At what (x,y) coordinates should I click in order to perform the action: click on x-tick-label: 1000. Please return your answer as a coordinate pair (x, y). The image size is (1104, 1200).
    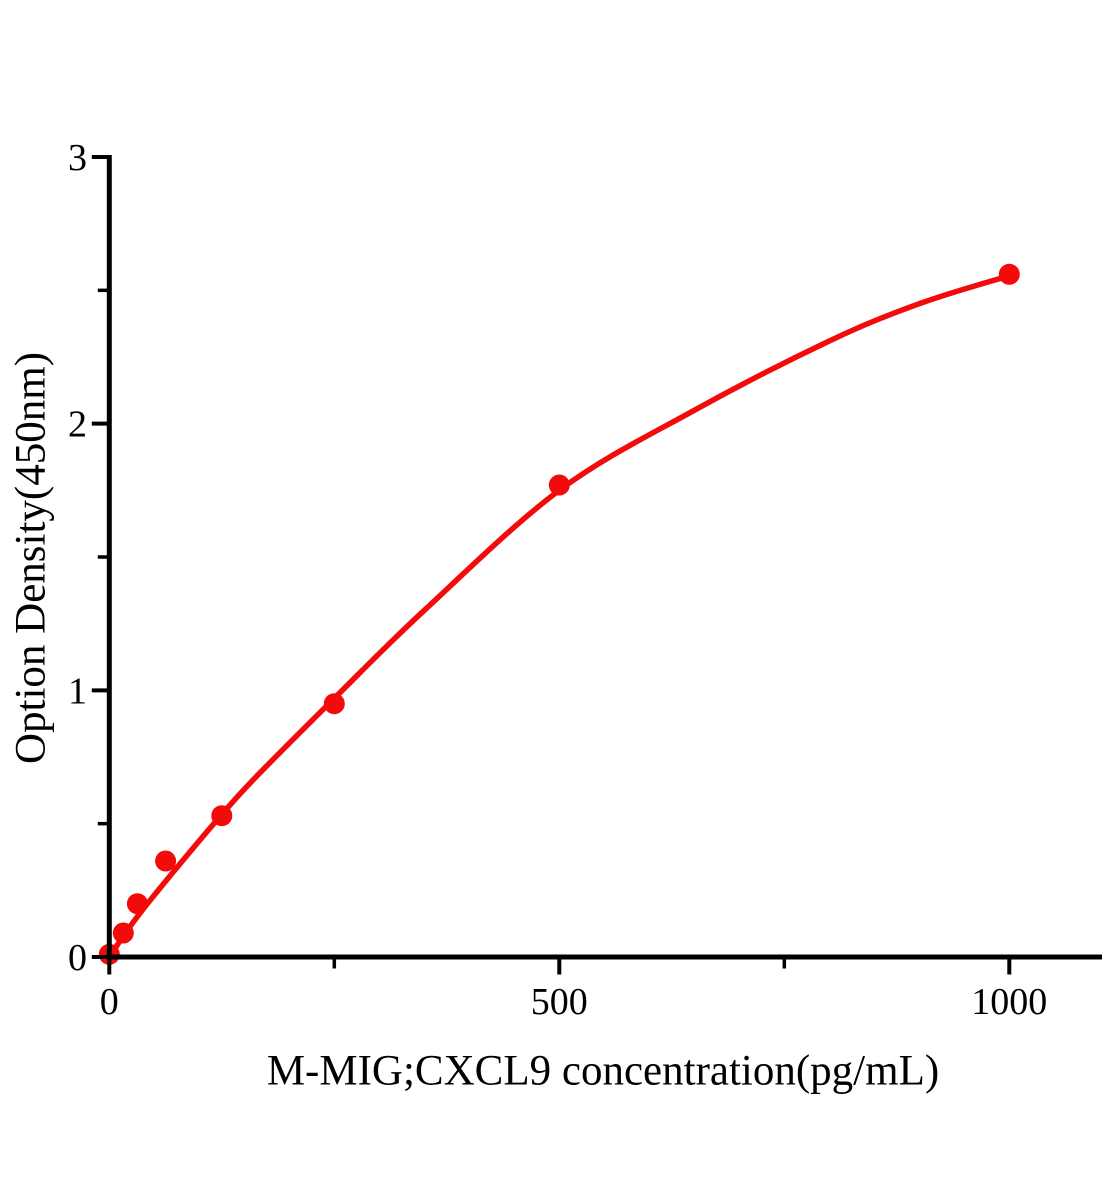
    Looking at the image, I should click on (1009, 1002).